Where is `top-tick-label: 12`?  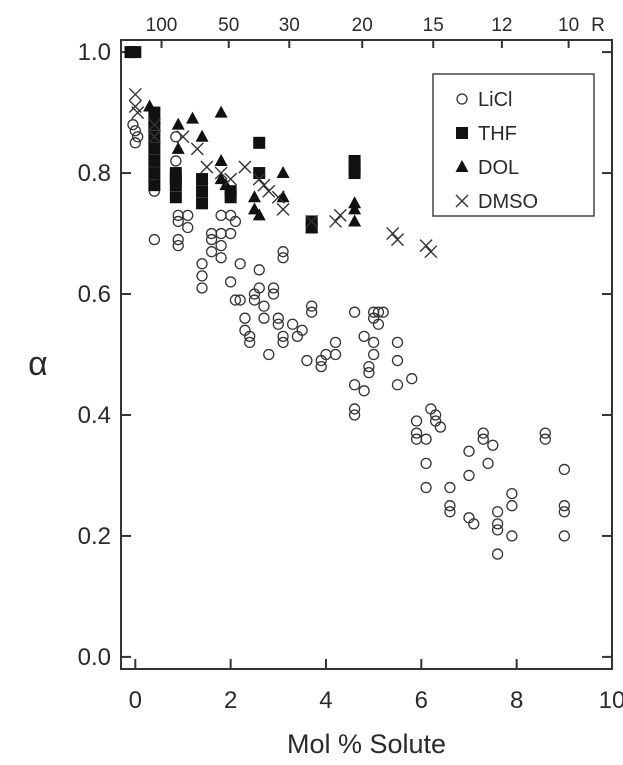 top-tick-label: 12 is located at coordinates (501, 25).